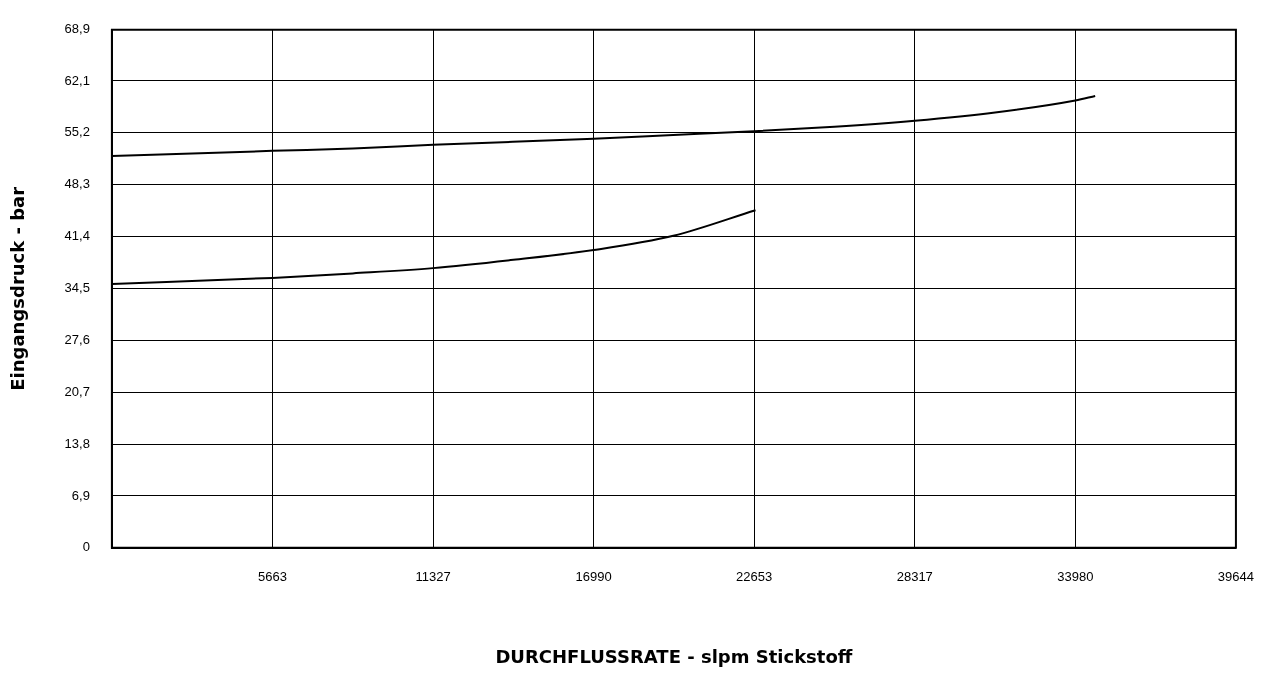 This screenshot has height=683, width=1276. Describe the element at coordinates (1075, 577) in the screenshot. I see `x-tick-label: 33980` at that location.